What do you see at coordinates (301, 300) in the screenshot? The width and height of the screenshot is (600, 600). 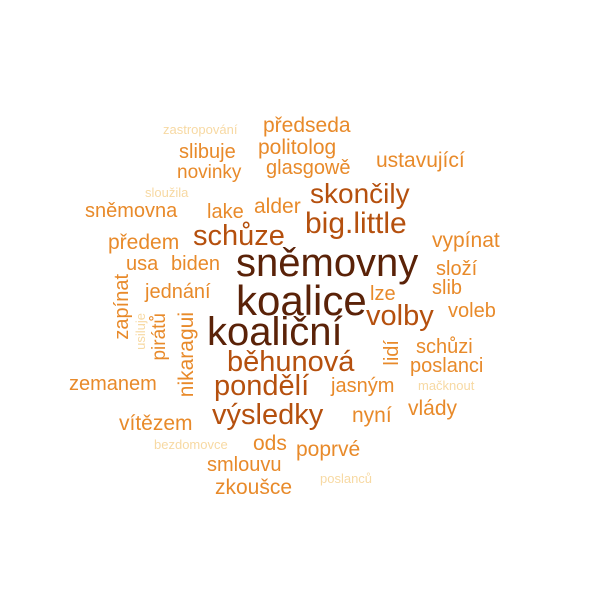 I see `word-koalice: koalice` at bounding box center [301, 300].